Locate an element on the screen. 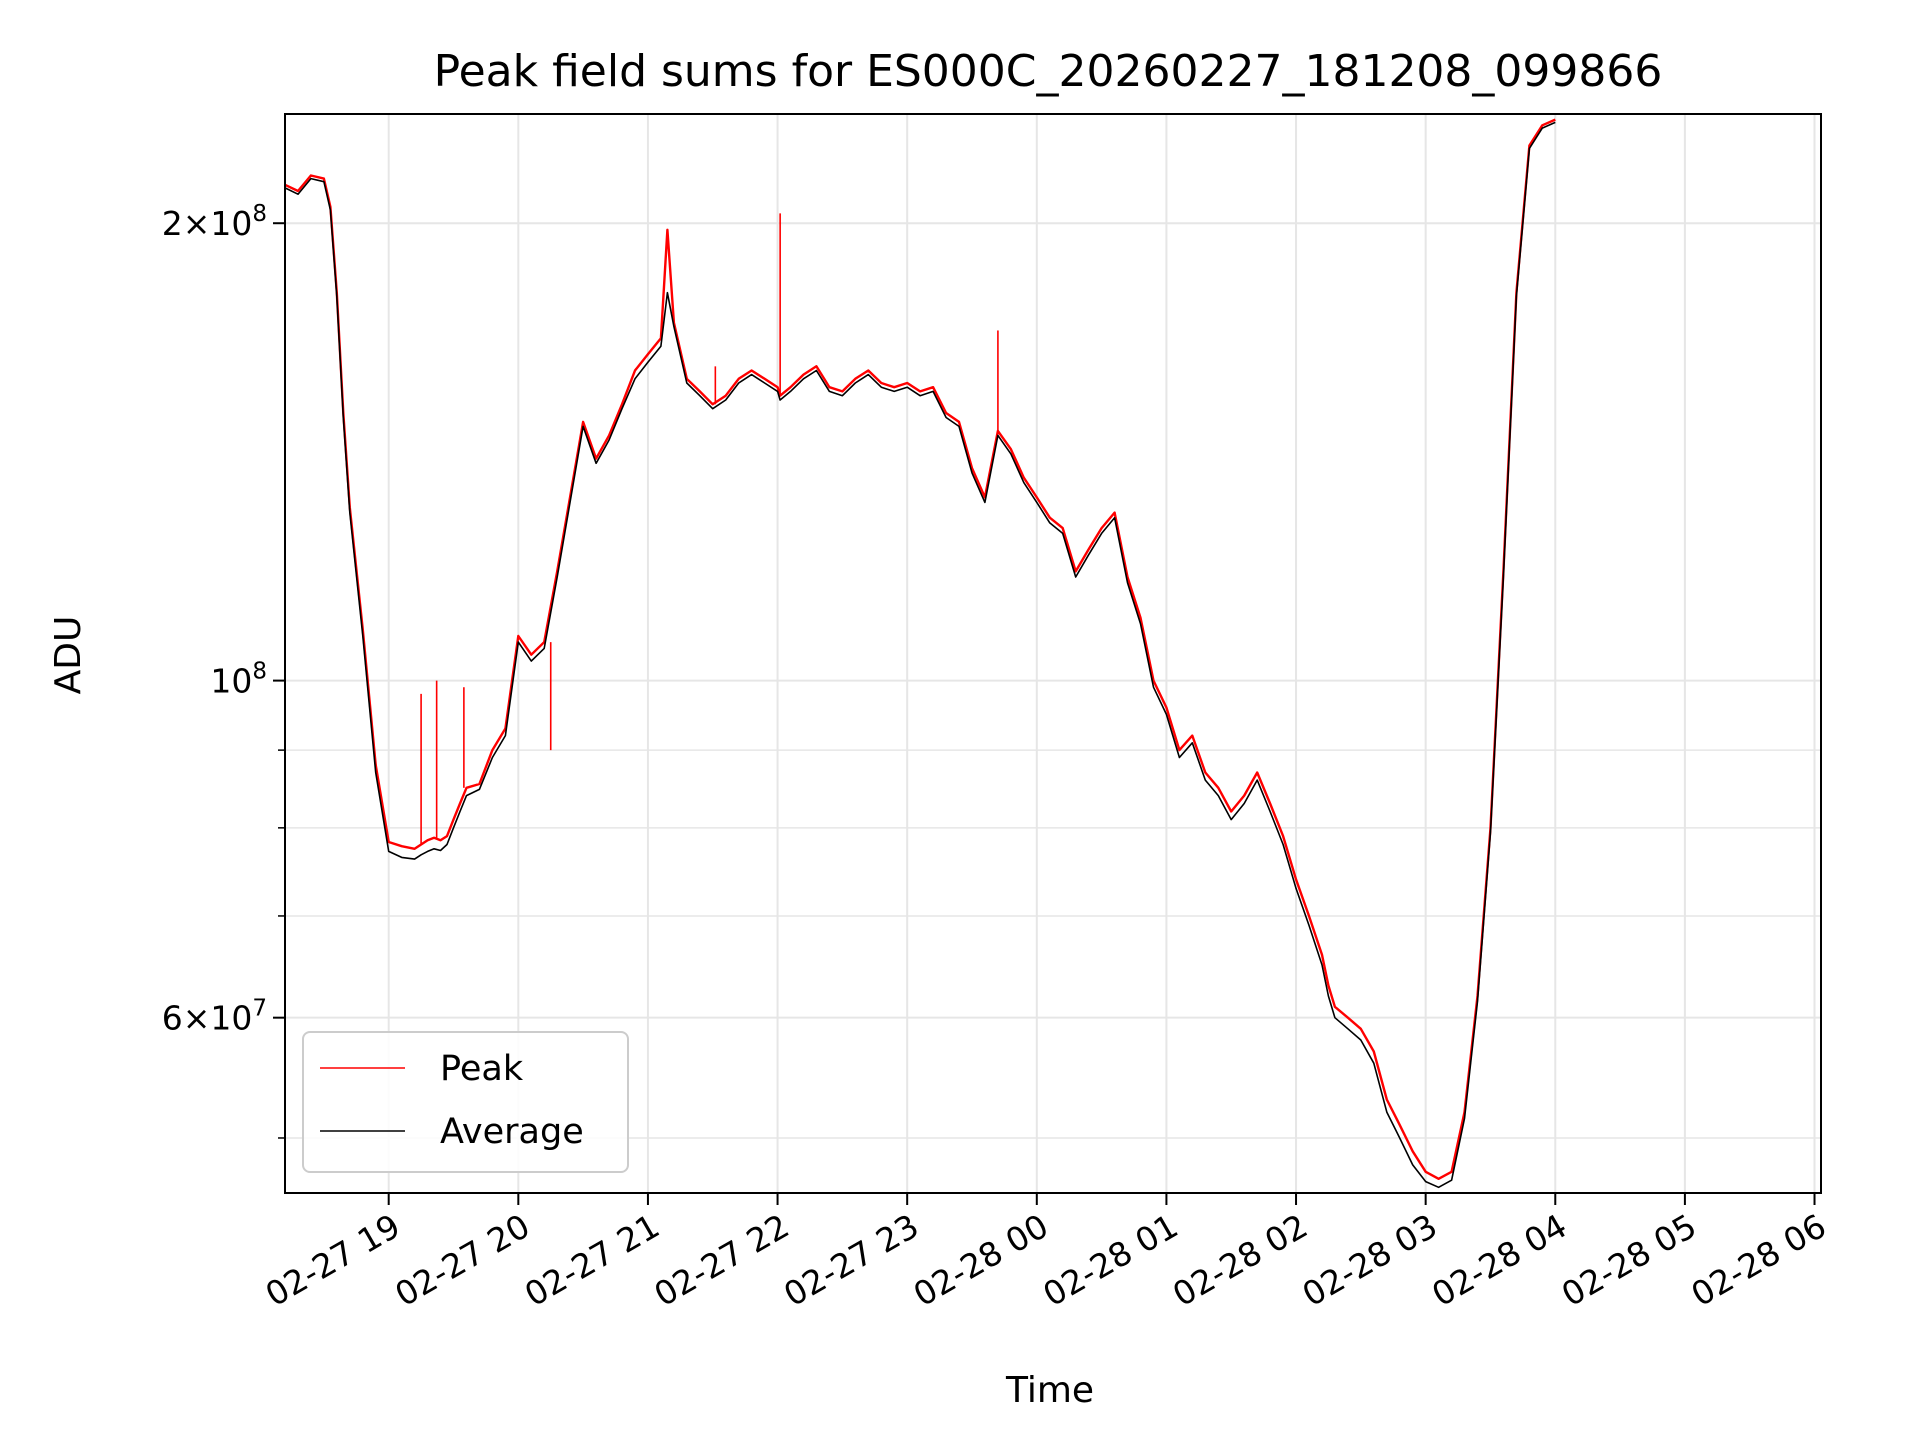  legend-average-label: Average is located at coordinates (512, 1132).